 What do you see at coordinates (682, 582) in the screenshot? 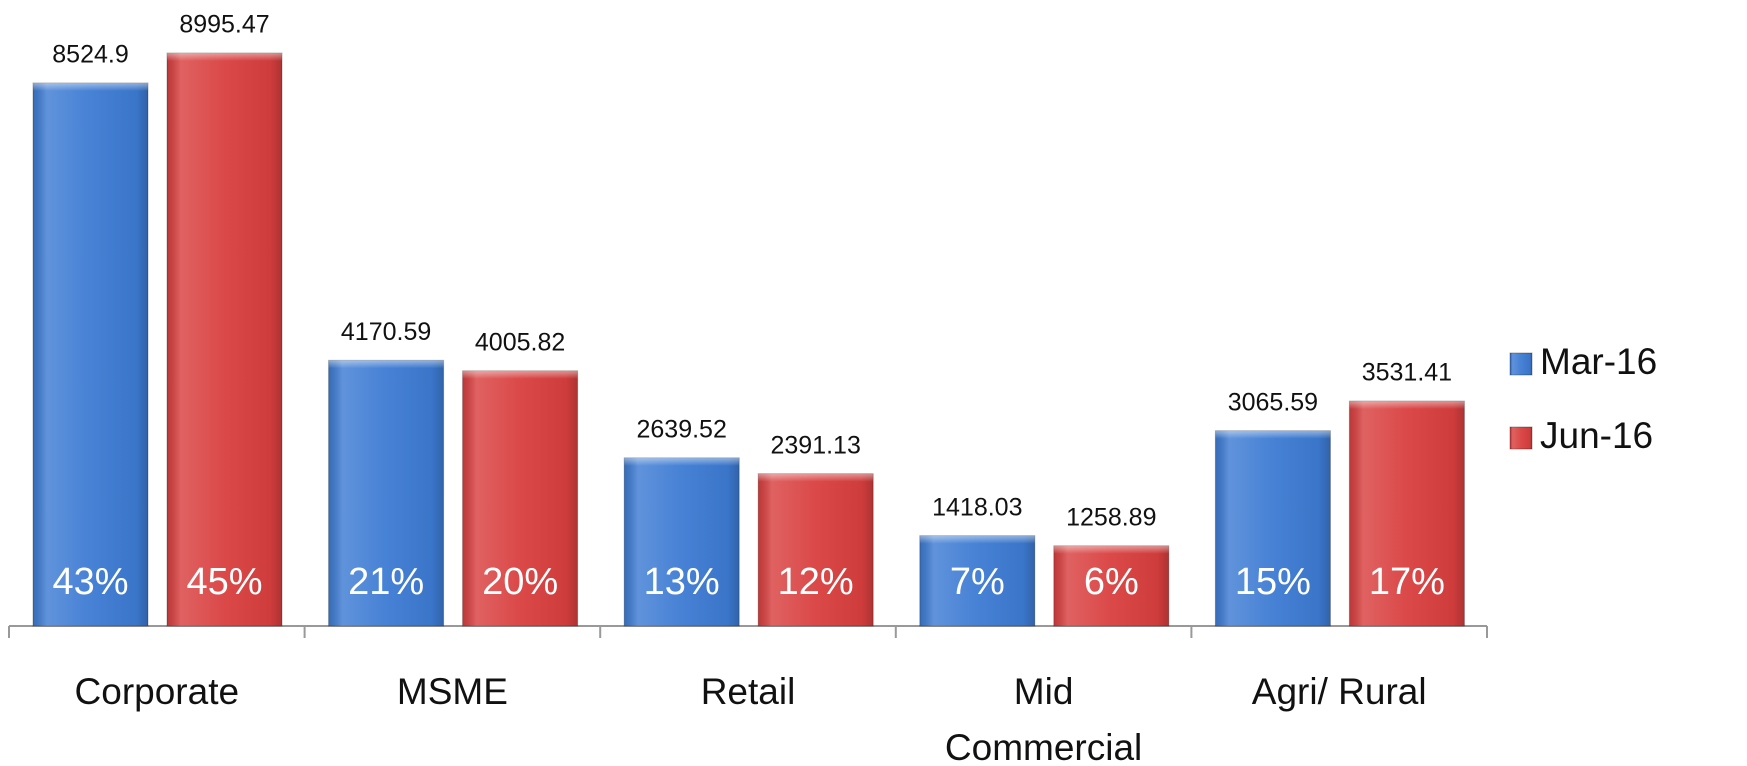
I see `share-label: 13%` at bounding box center [682, 582].